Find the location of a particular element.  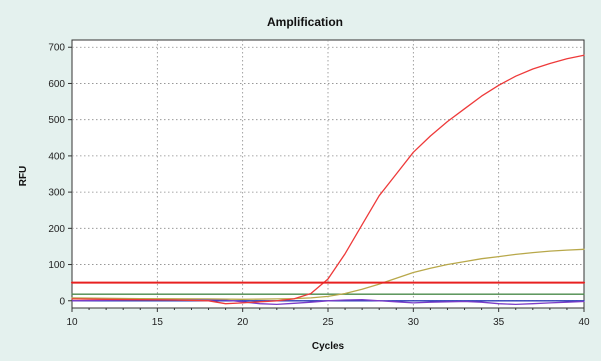

x-tick-label: 20 is located at coordinates (243, 322).